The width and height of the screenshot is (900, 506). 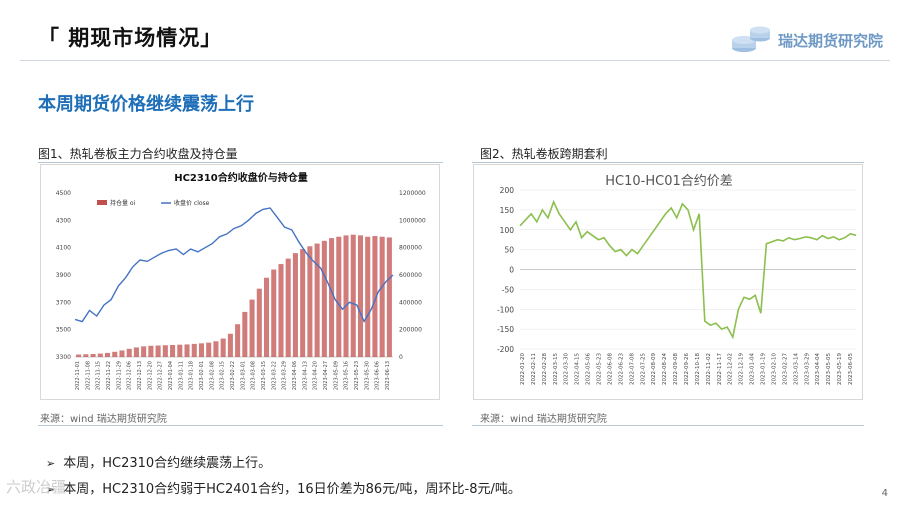 What do you see at coordinates (567, 369) in the screenshot?
I see `x-tick-label: 2022-03-30` at bounding box center [567, 369].